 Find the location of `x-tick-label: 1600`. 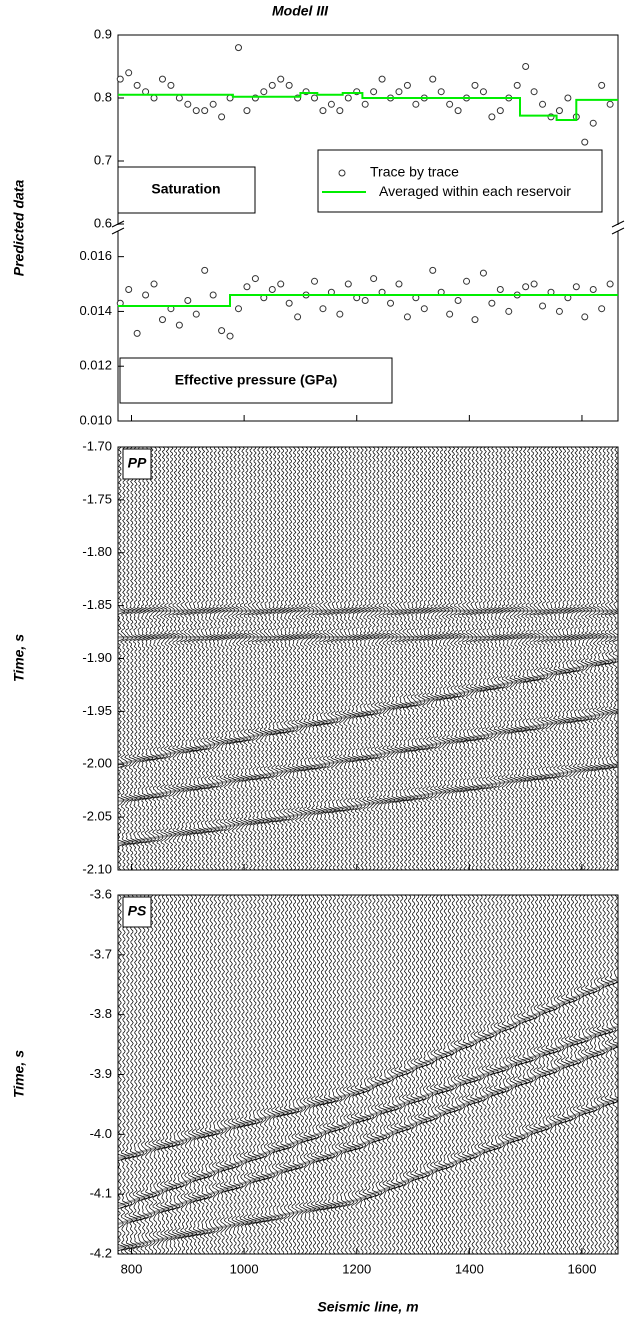

x-tick-label: 1600 is located at coordinates (582, 1268).